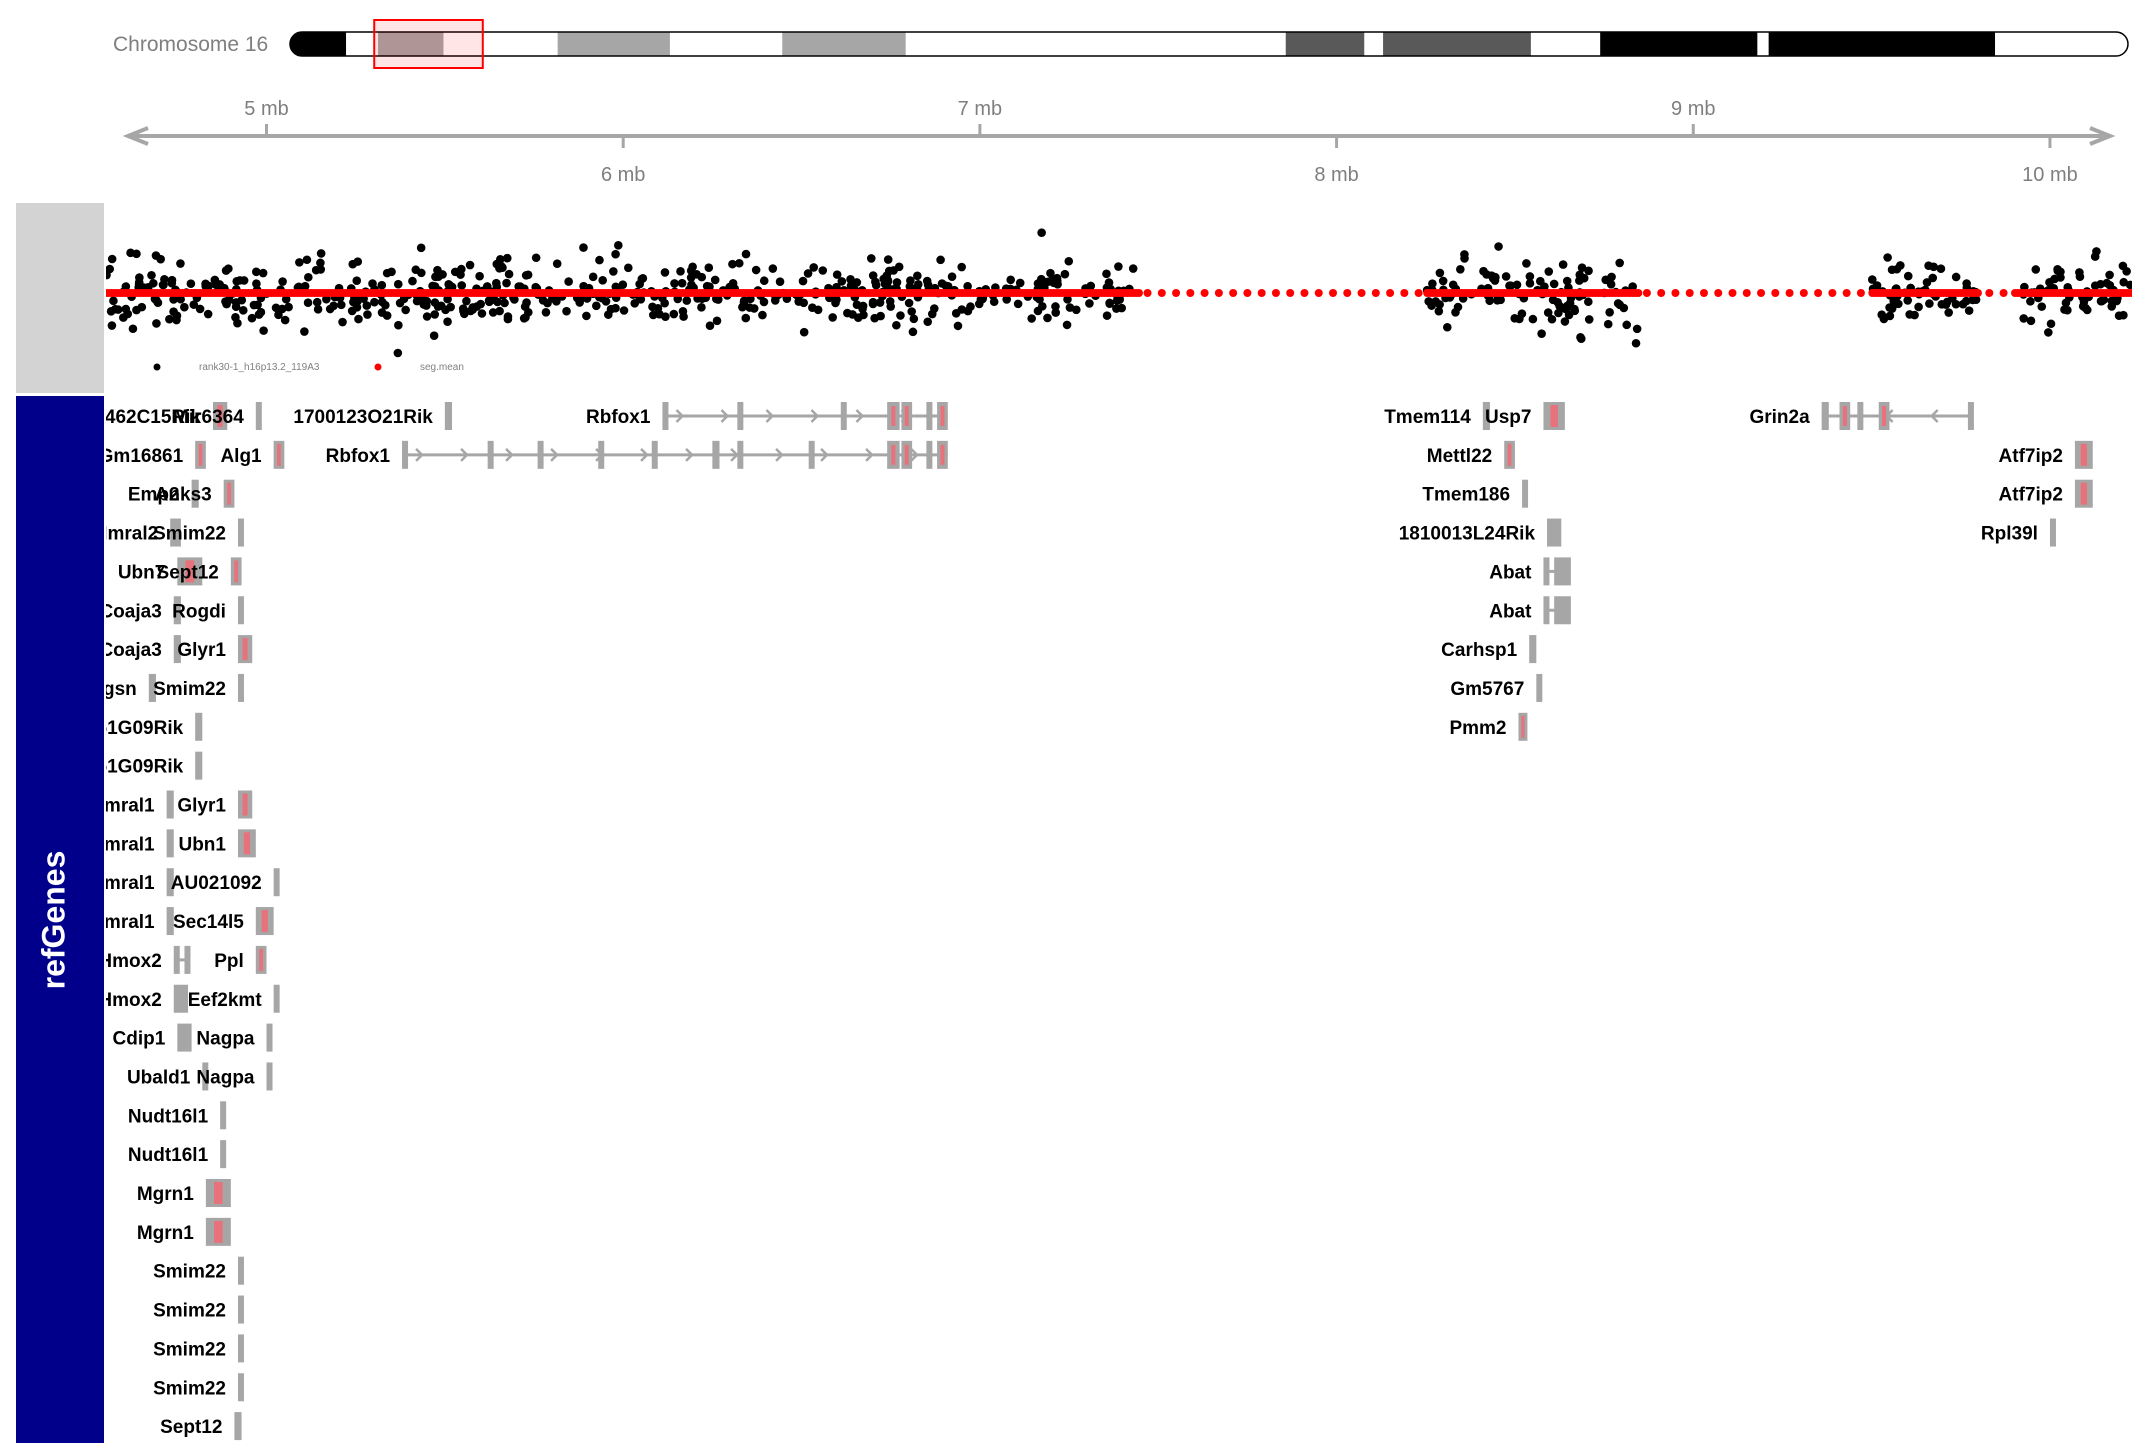 This screenshot has height=1451, width=2132. Describe the element at coordinates (358, 456) in the screenshot. I see `gene-label: Rbfox1` at that location.